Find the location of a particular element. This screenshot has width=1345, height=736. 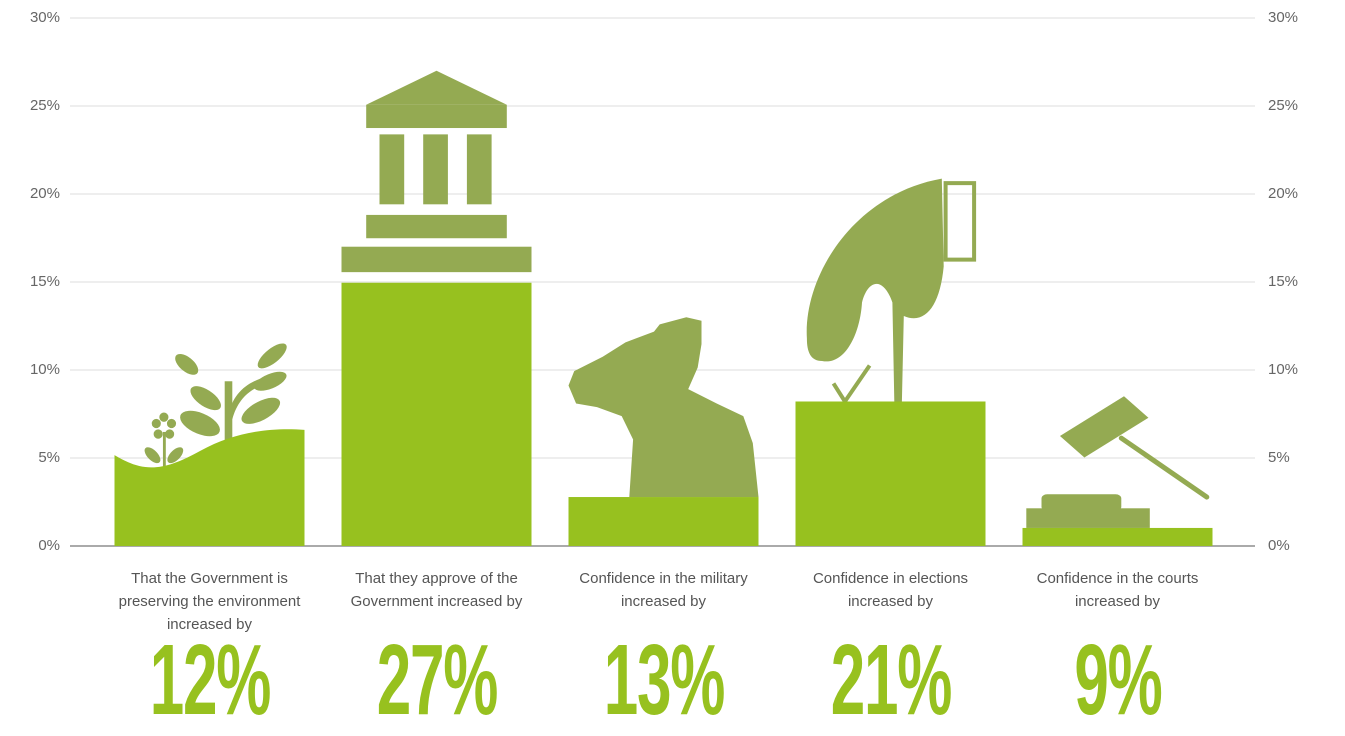

y2-tick-label: 15% is located at coordinates (1283, 281).